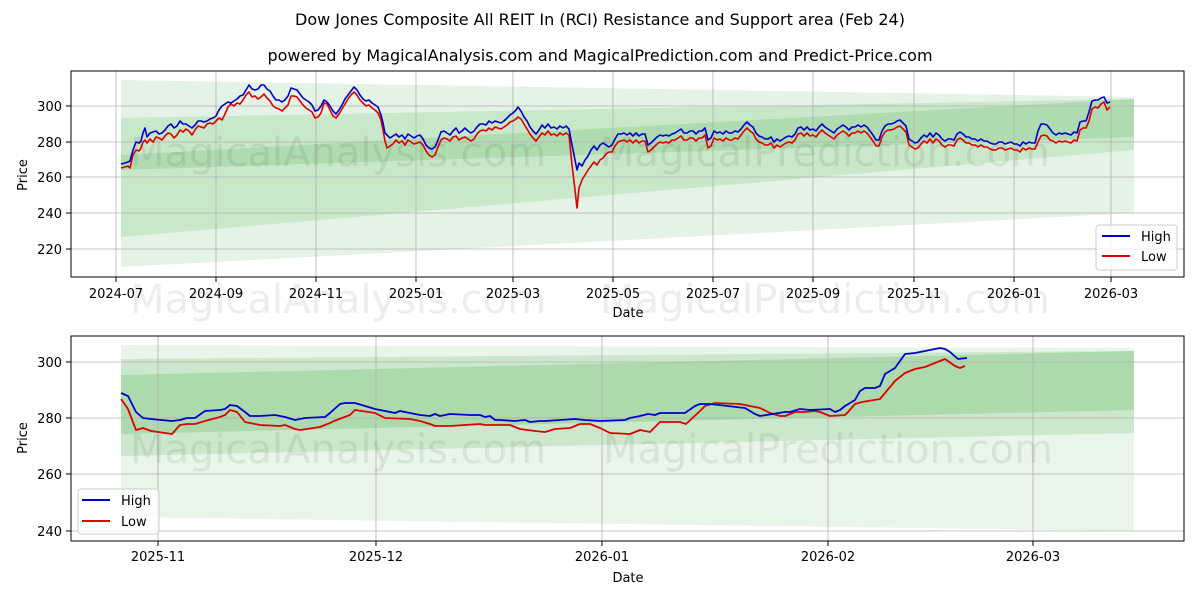 Image resolution: width=1200 pixels, height=600 pixels. What do you see at coordinates (23, 175) in the screenshot?
I see `top-y-axis-label: Price` at bounding box center [23, 175].